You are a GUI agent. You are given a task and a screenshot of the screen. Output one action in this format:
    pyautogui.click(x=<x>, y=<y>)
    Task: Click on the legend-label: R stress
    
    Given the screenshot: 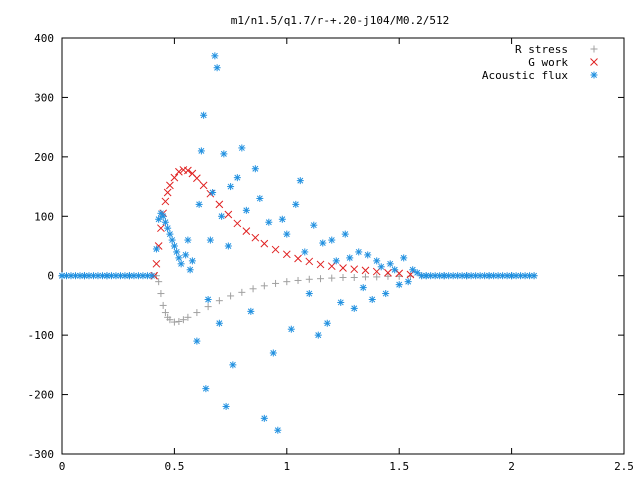 What is the action you would take?
    pyautogui.click(x=541, y=49)
    